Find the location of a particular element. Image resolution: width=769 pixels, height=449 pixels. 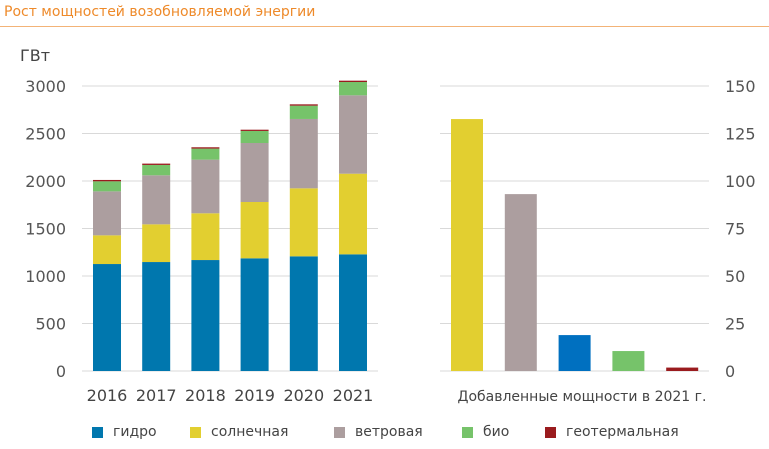

bar-solar-2019 is located at coordinates (254, 230).